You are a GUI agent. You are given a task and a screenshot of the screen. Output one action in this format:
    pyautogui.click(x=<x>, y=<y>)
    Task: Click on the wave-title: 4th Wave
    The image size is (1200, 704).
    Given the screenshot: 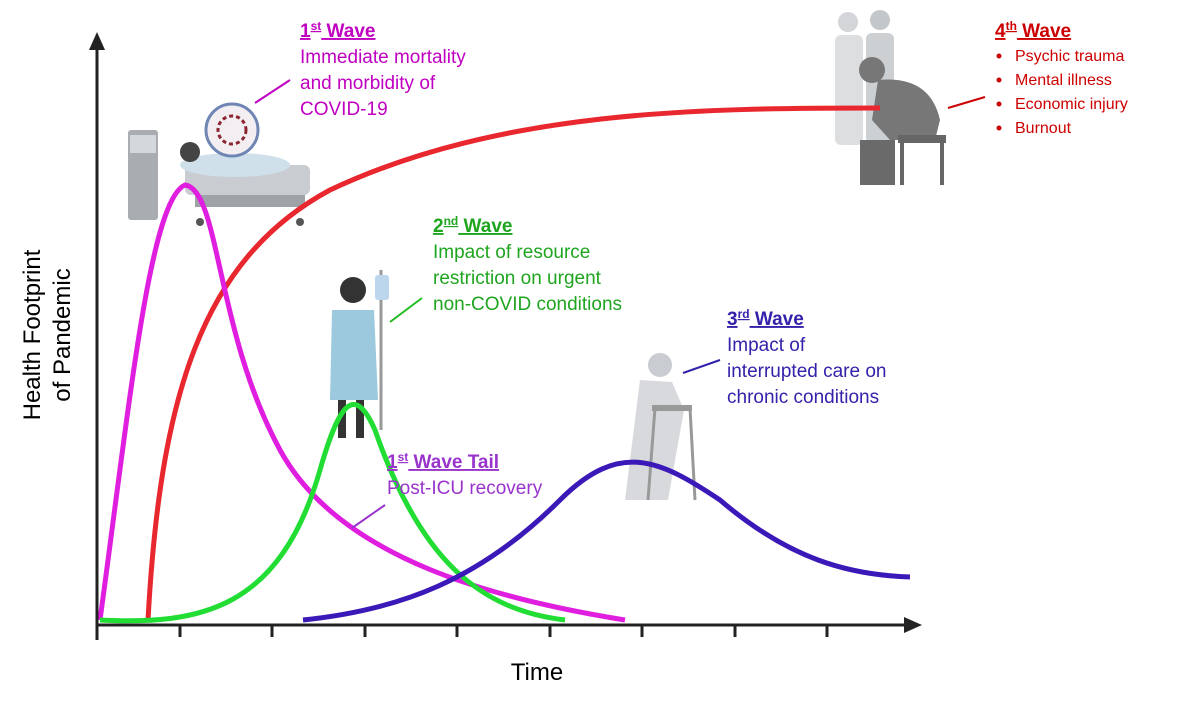 What is the action you would take?
    pyautogui.click(x=1033, y=30)
    